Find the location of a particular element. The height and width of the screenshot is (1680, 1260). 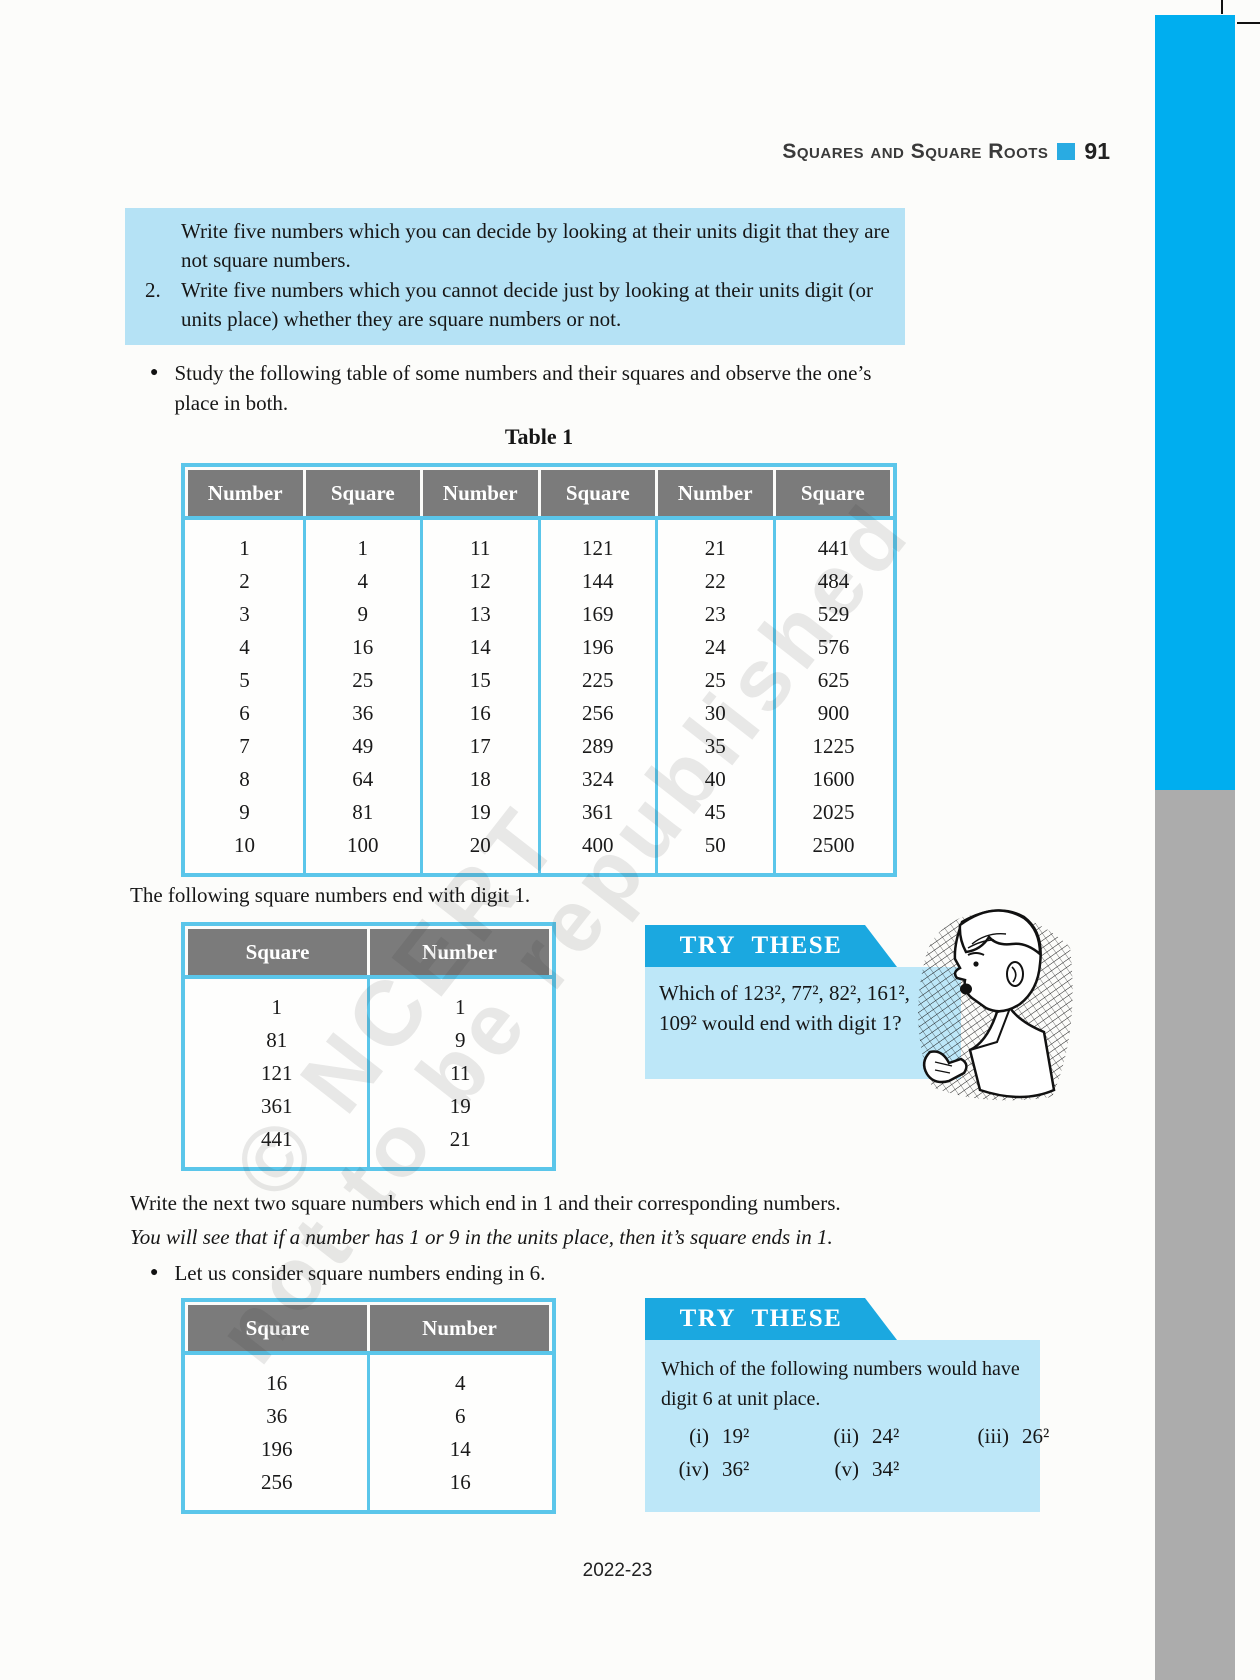

table-cell: 10 is located at coordinates (244, 845).